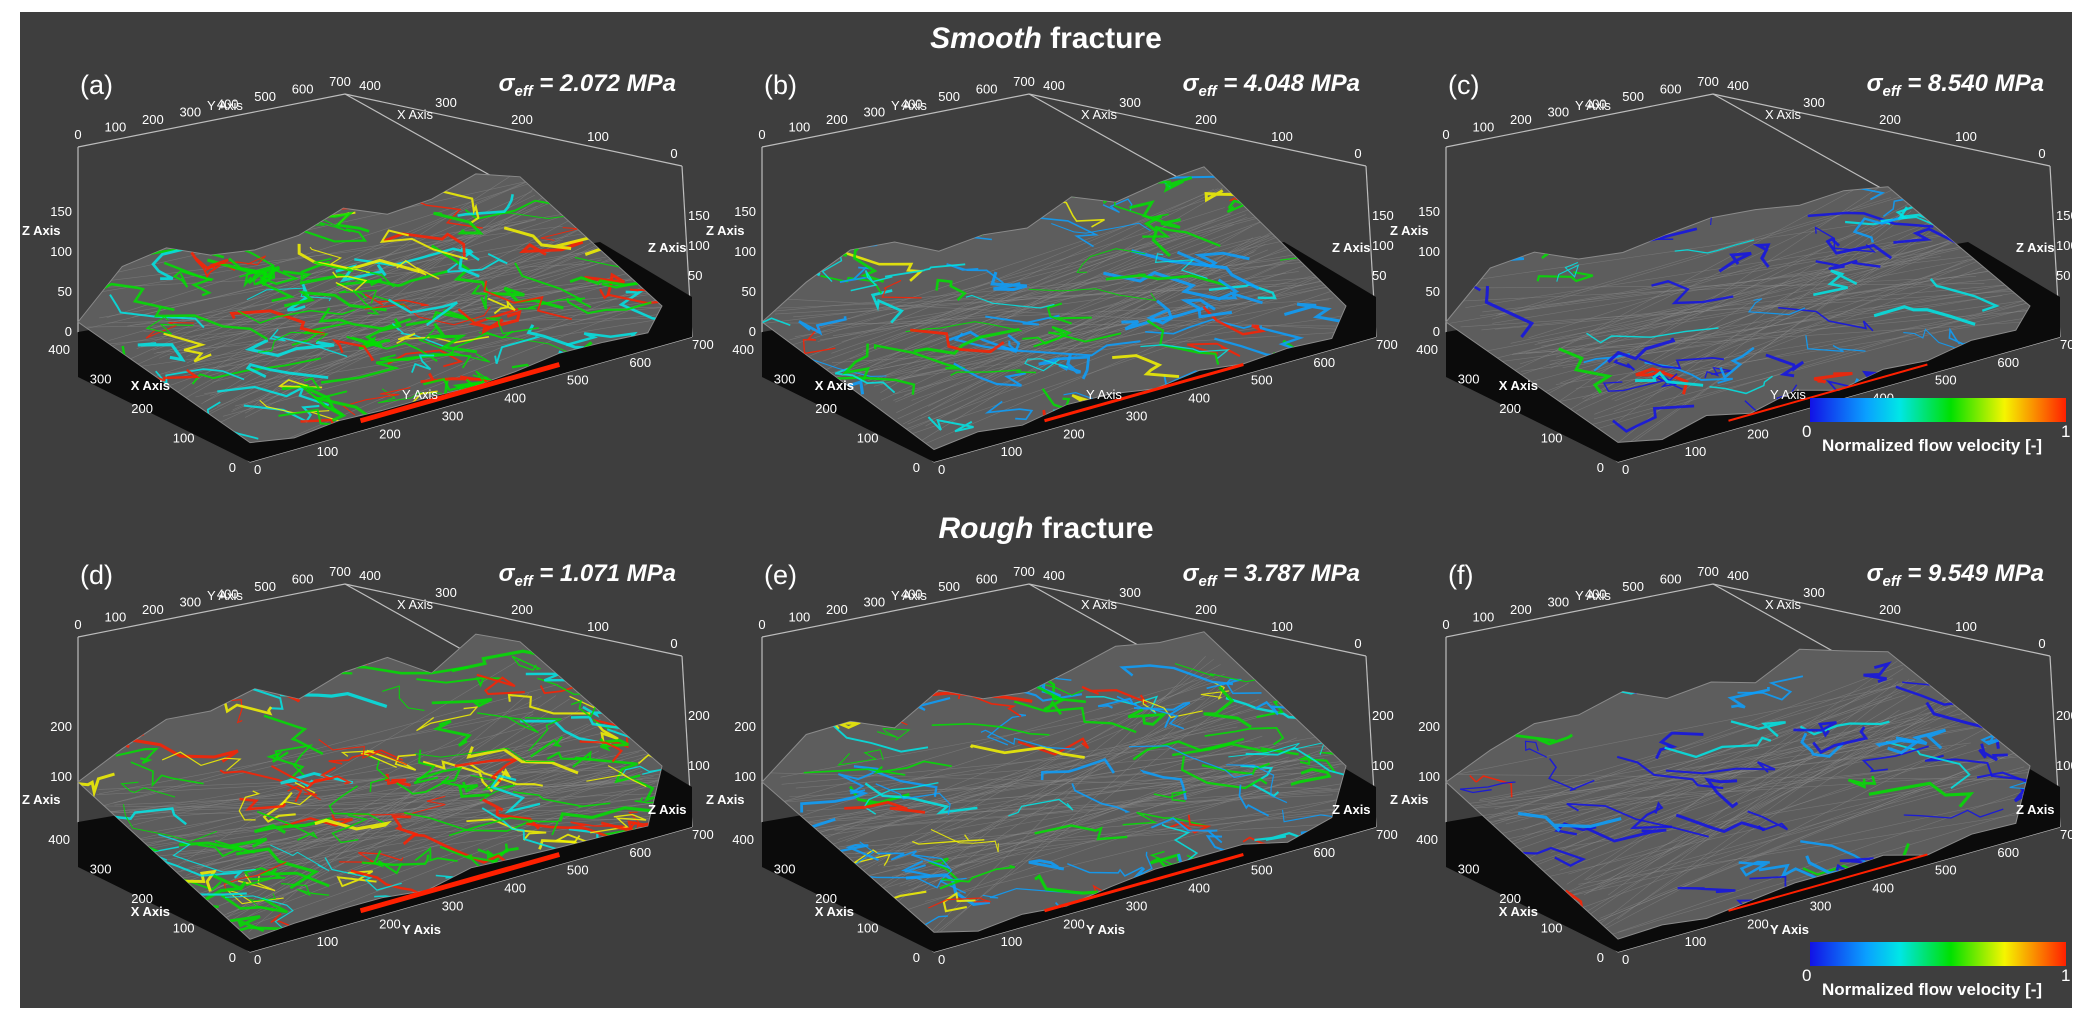 This screenshot has width=2092, height=1021. What do you see at coordinates (1927, 433) in the screenshot?
I see `colorbar-smooth: 0 1 Normalized flow velocity [-]` at bounding box center [1927, 433].